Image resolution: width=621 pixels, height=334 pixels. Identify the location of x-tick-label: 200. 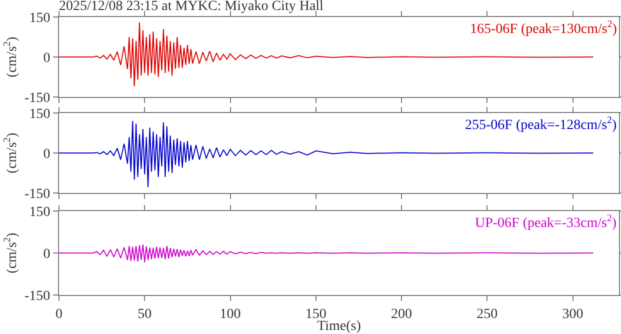
(401, 314).